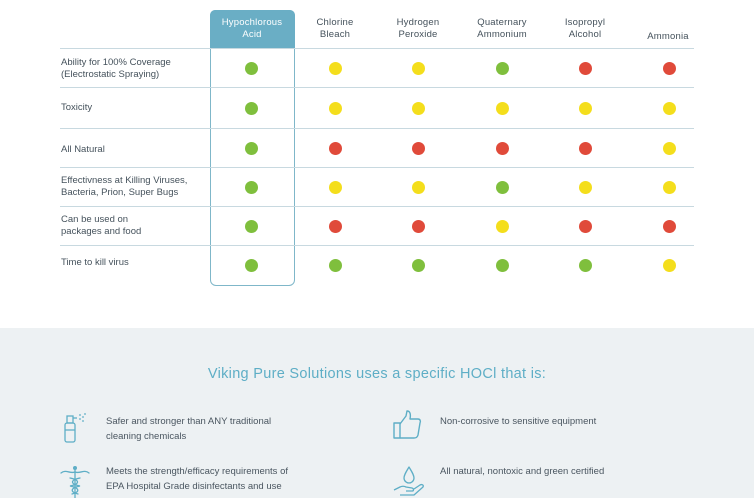 The image size is (754, 498). I want to click on caduceus-icon, so click(75, 482).